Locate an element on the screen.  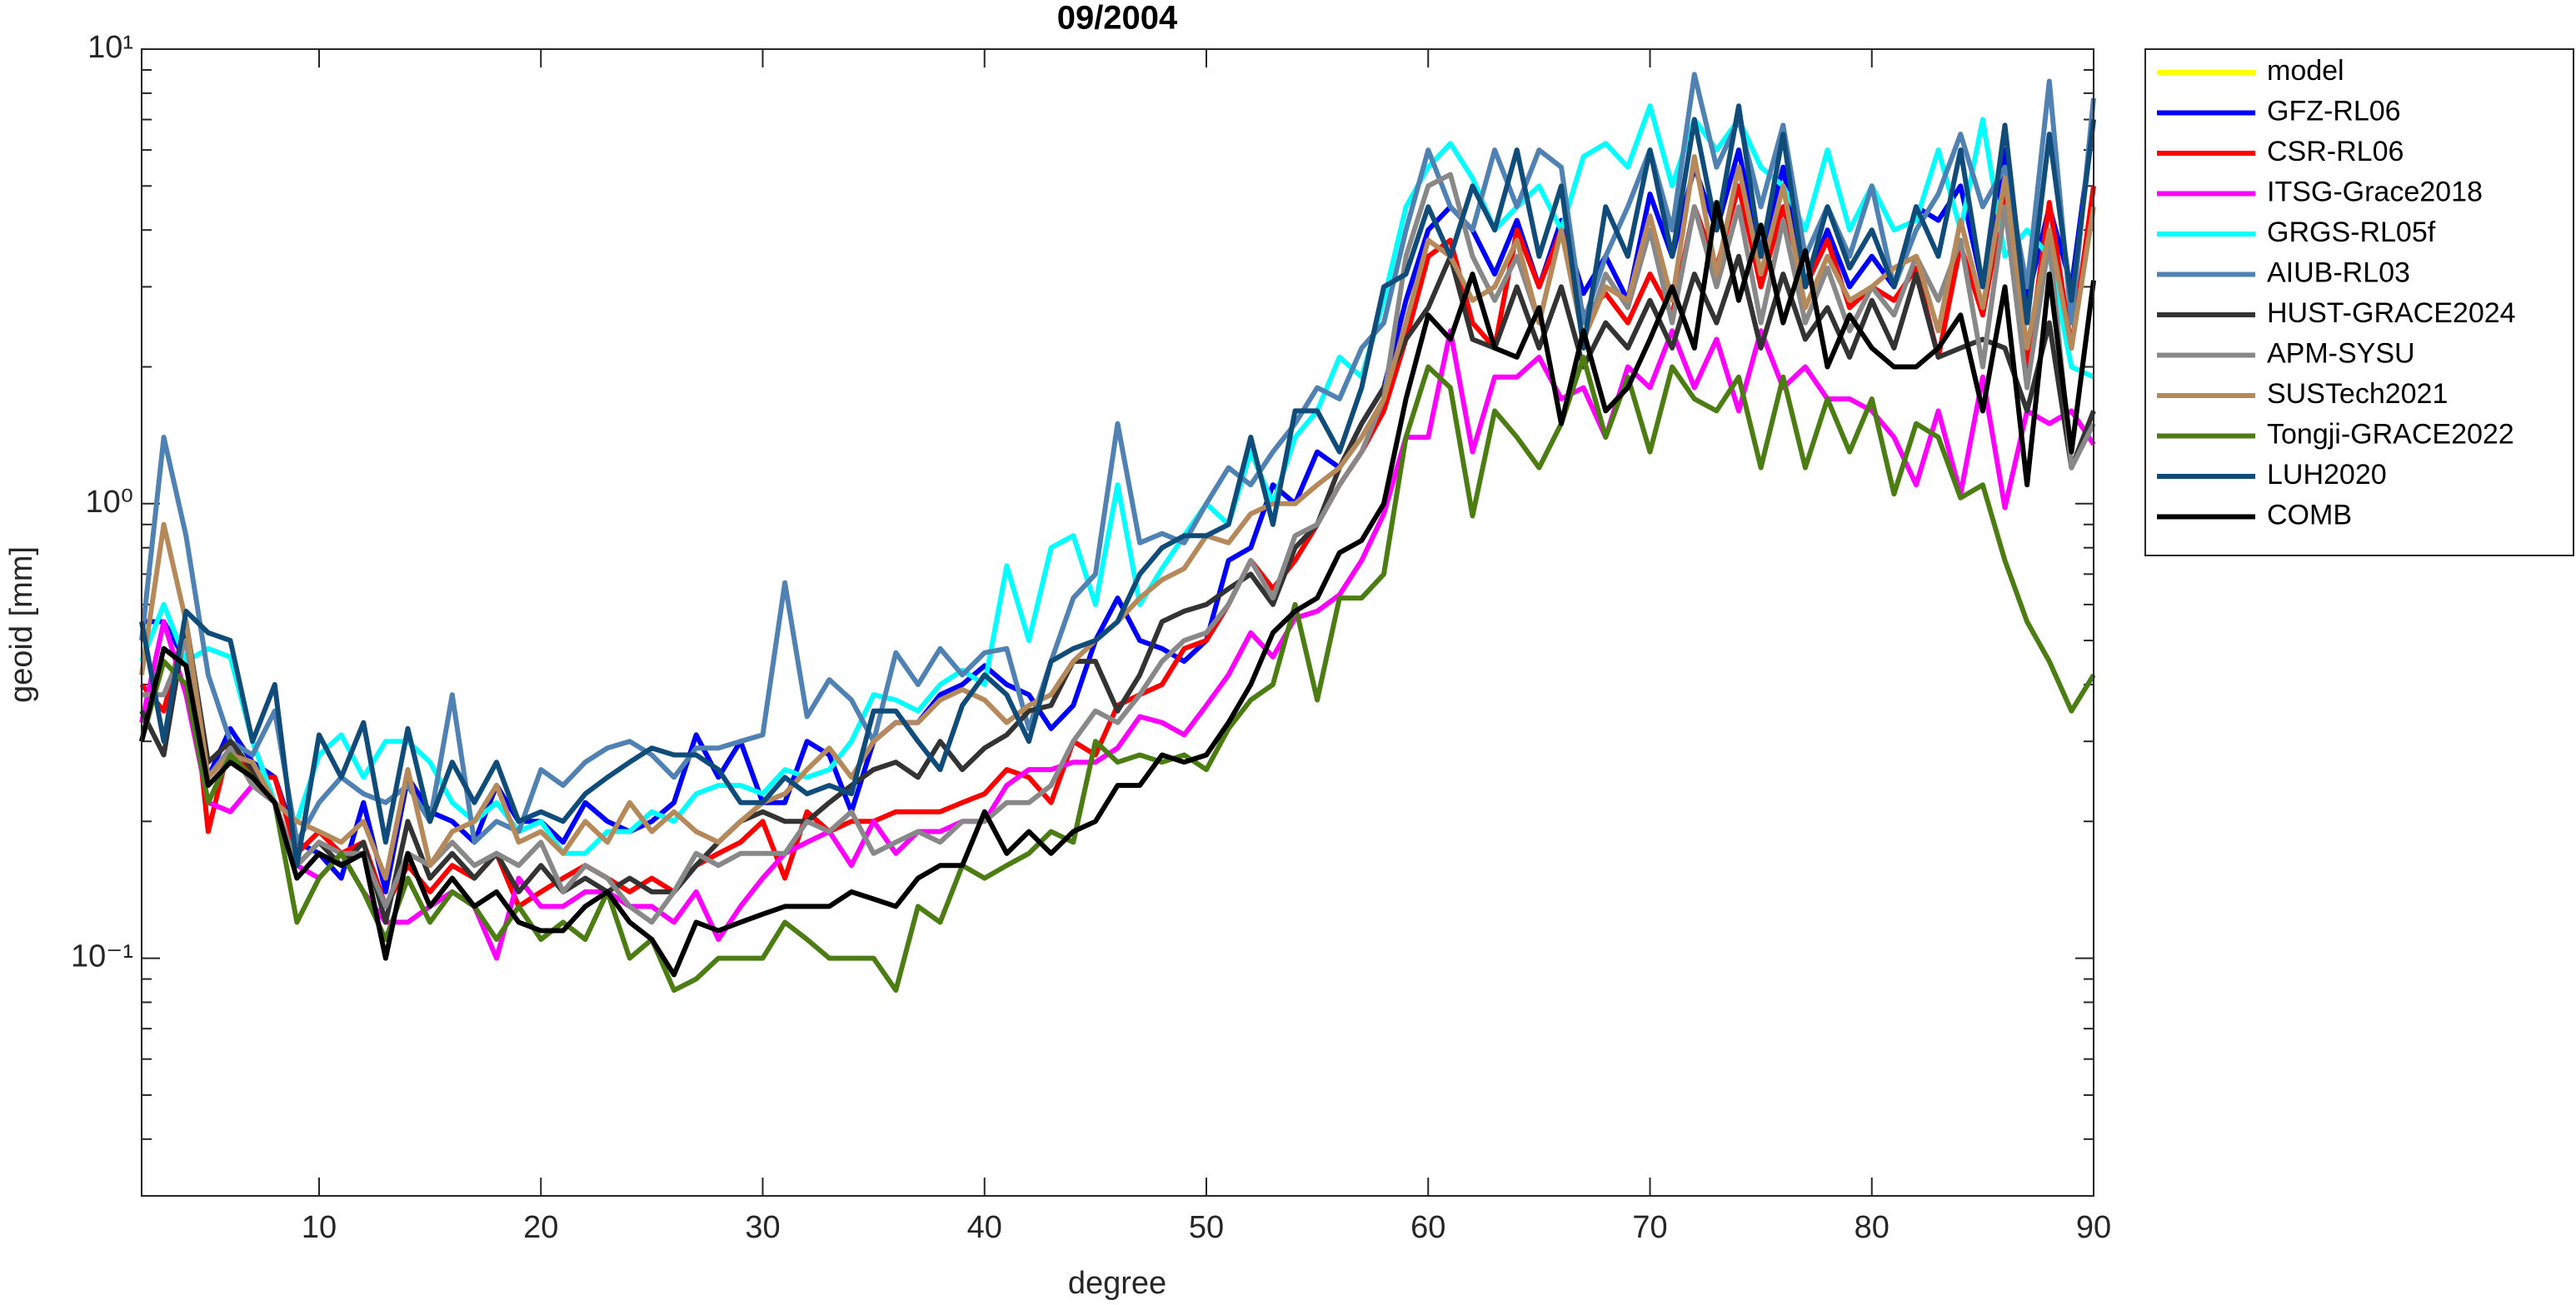
legend-label: SUSTech2021 is located at coordinates (2357, 394).